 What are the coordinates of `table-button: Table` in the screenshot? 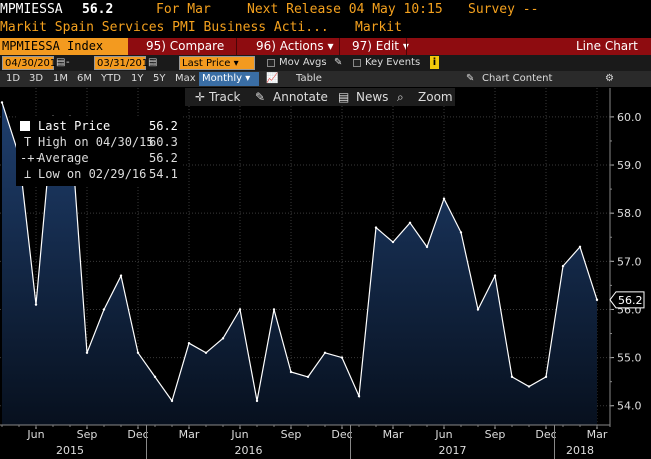 It's located at (309, 78).